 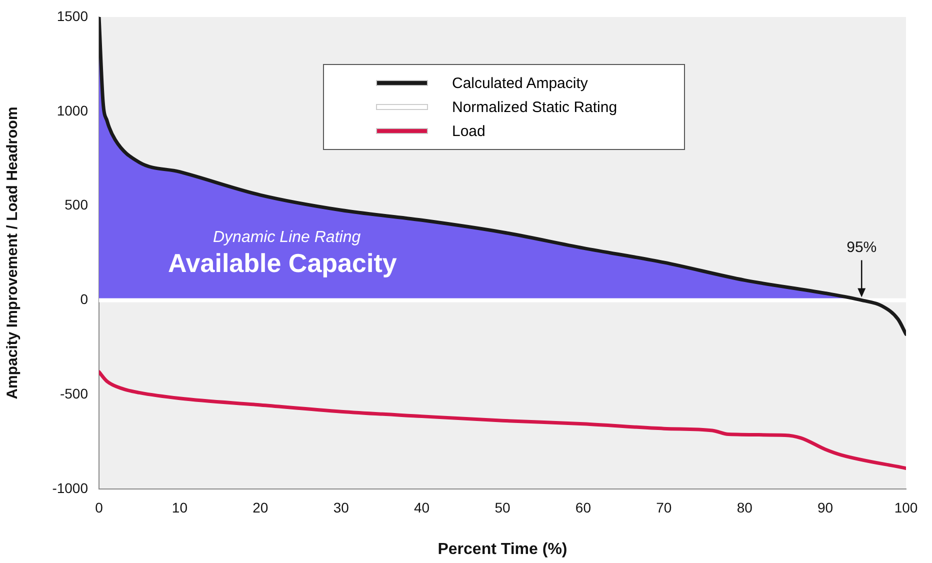 What do you see at coordinates (826, 507) in the screenshot?
I see `x-tick-label: 90` at bounding box center [826, 507].